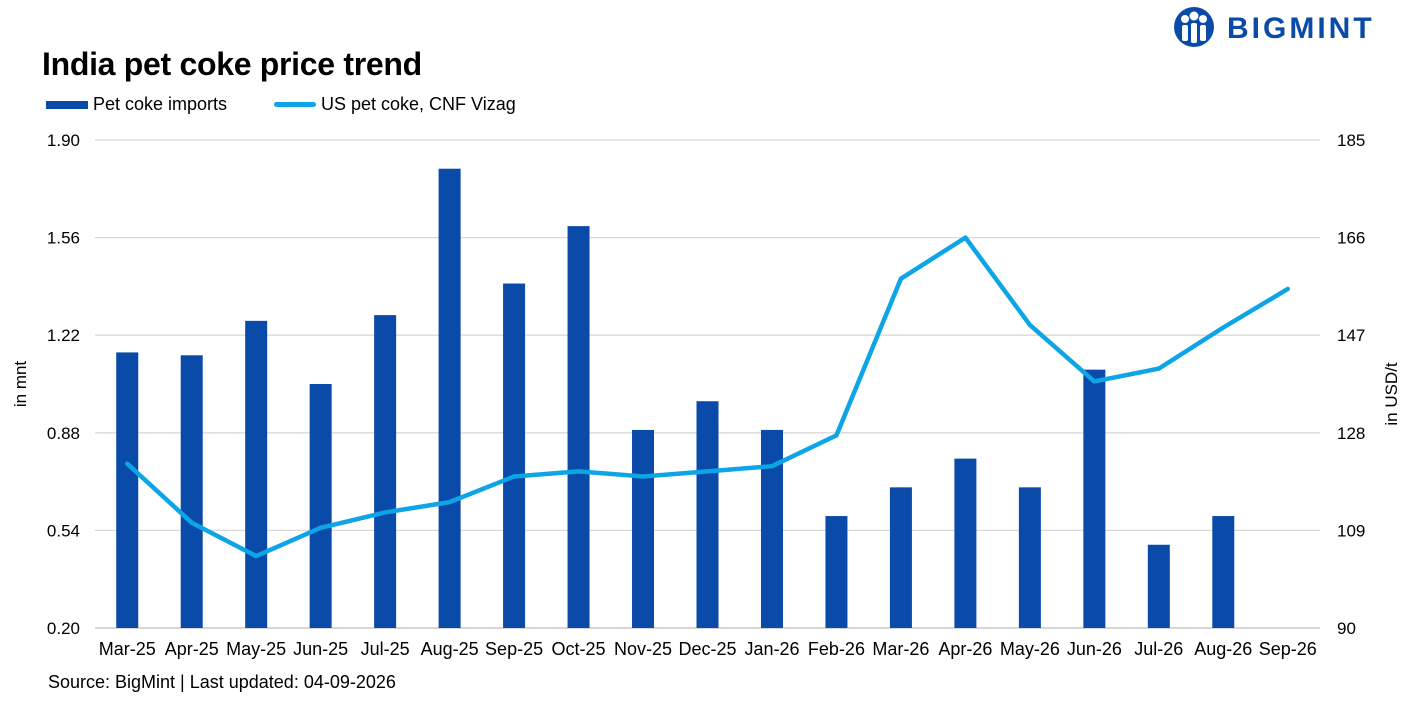 This screenshot has width=1418, height=709. Describe the element at coordinates (63, 335) in the screenshot. I see `left-tick-label: 1.22` at that location.